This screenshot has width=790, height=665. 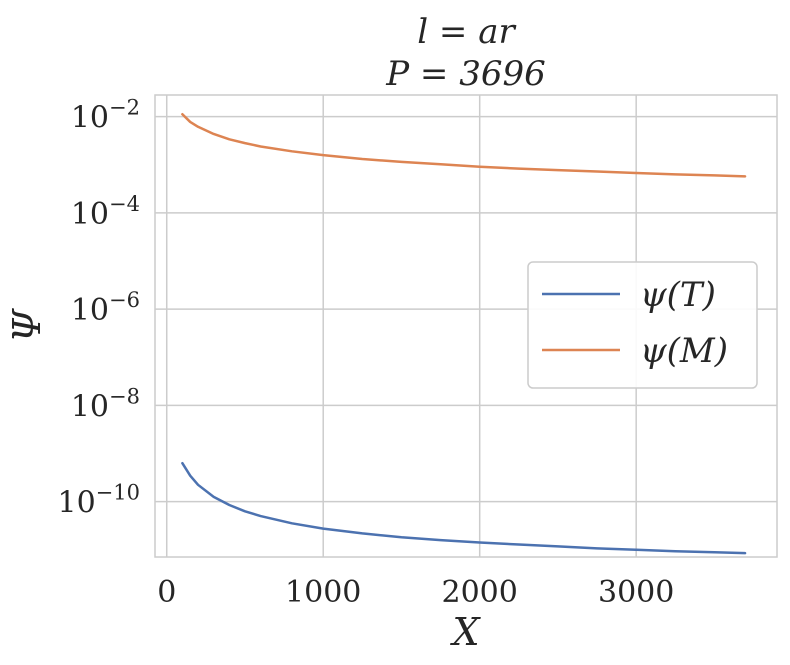 I want to click on x-tick-labels: 0 1000 2000 3000, so click(x=415, y=592).